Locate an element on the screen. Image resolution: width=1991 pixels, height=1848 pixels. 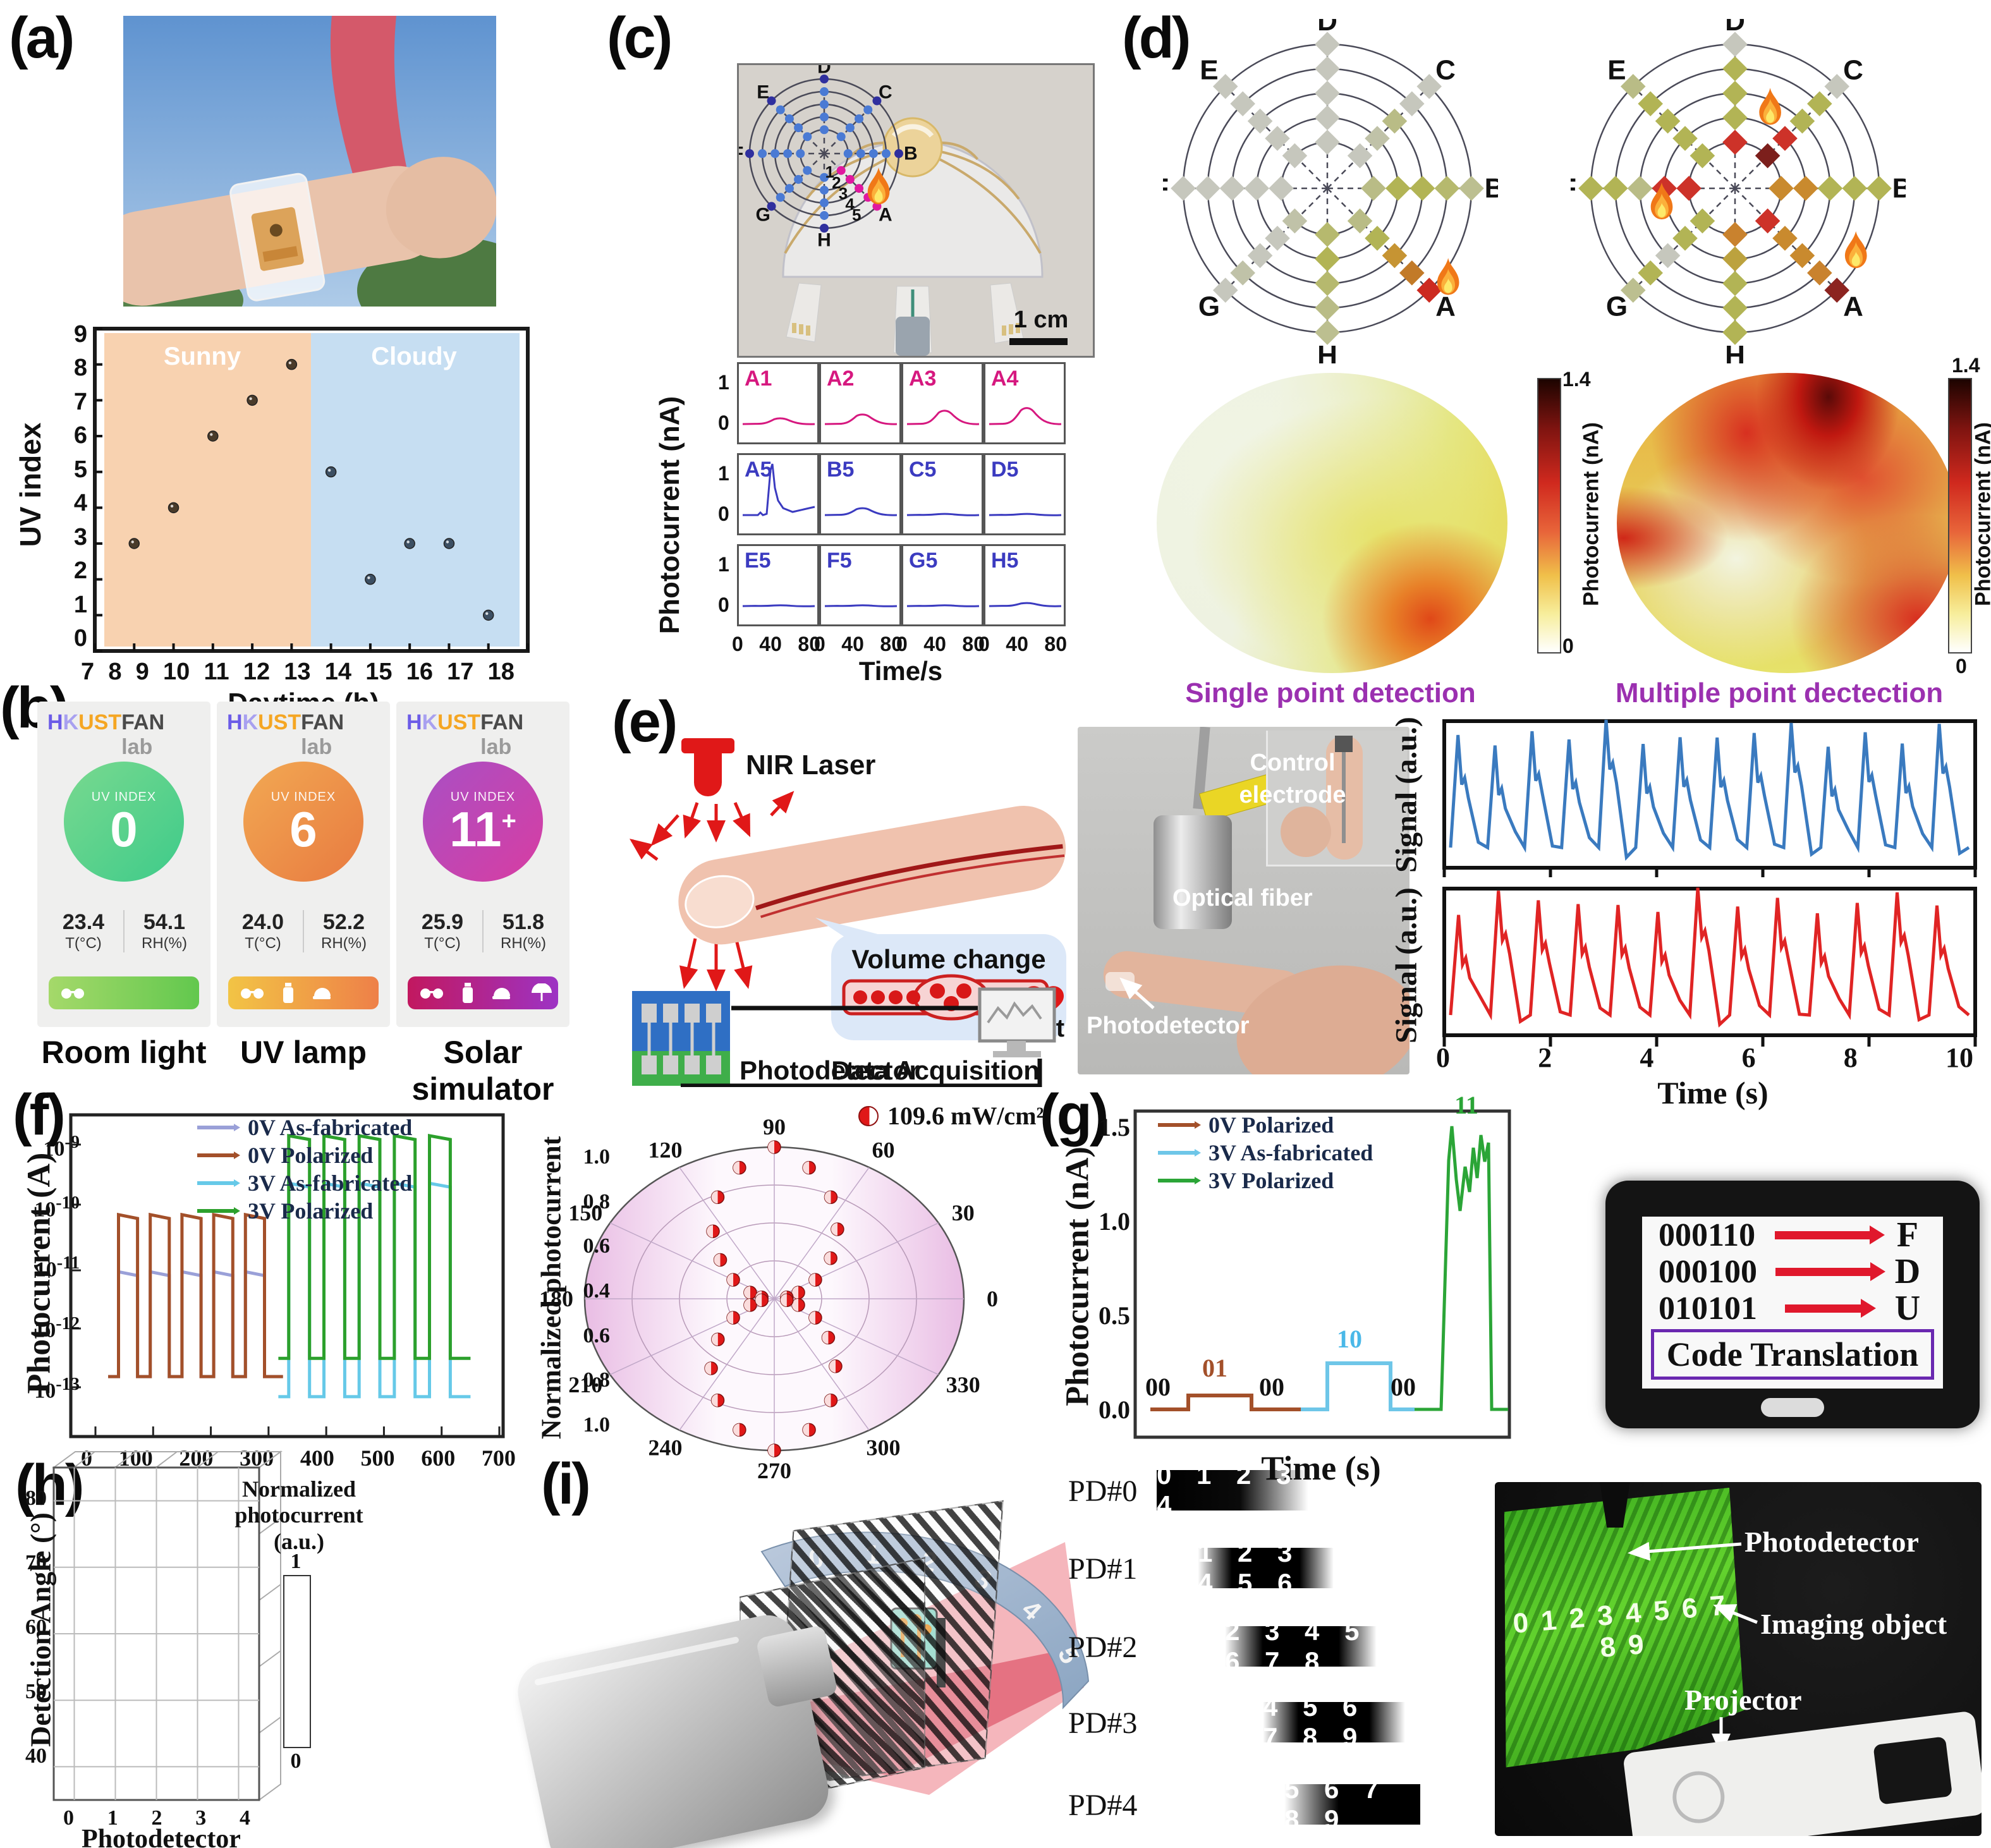
env-values: 23.4 T(°C) 54.1 RH(%) is located at coordinates (124, 931).